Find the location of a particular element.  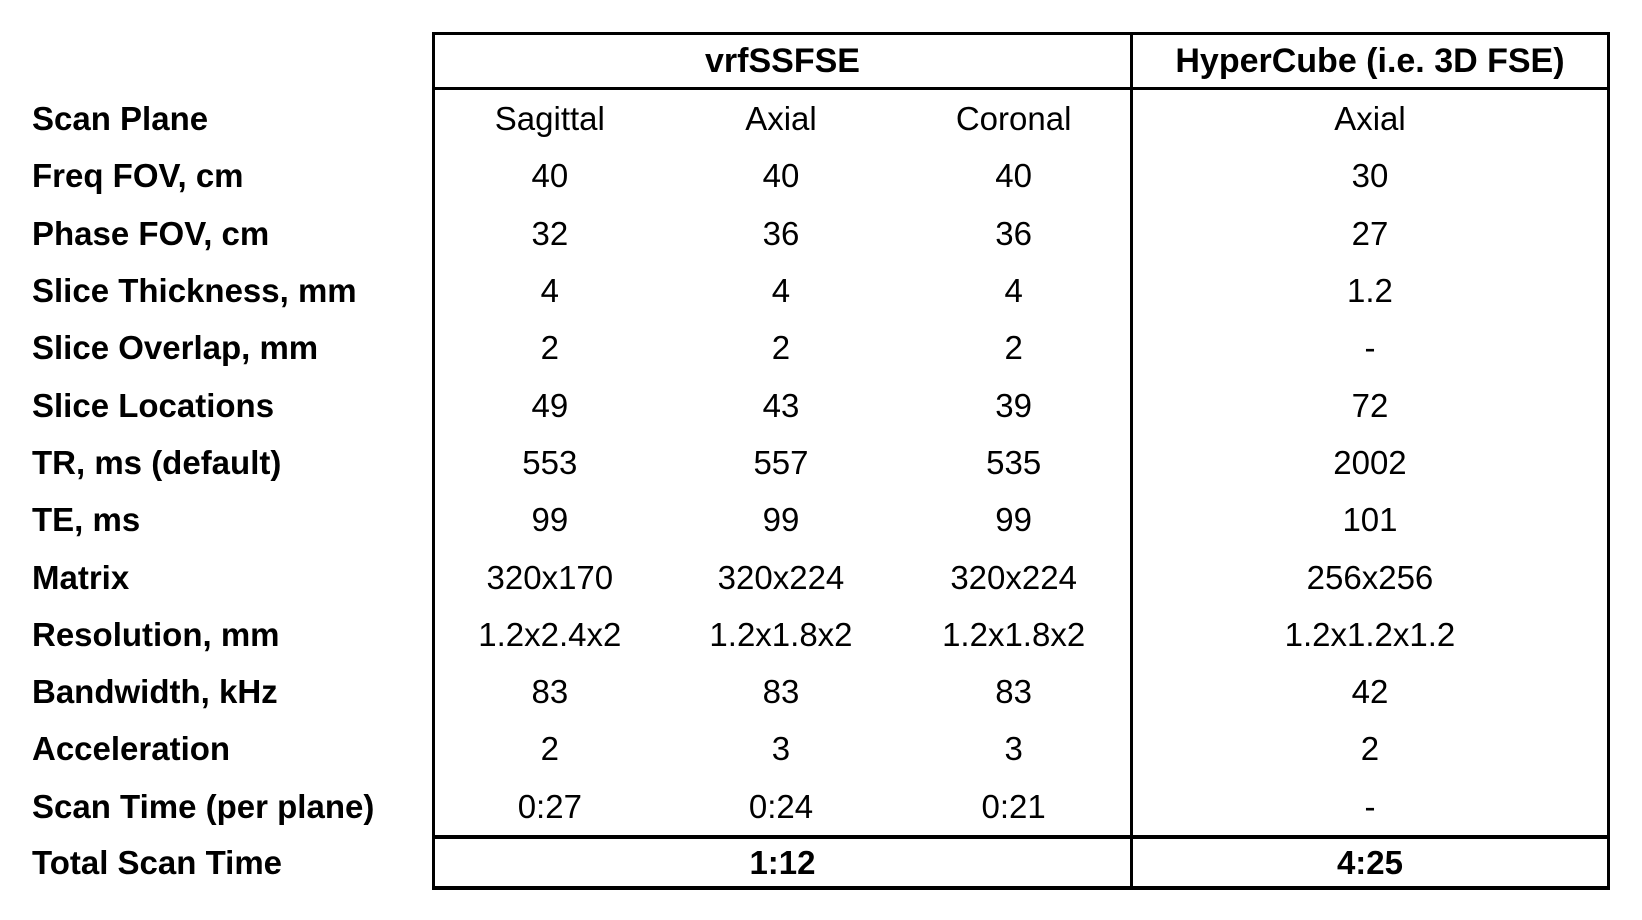

total-hypercube-cell: 4:25 is located at coordinates (1369, 862).